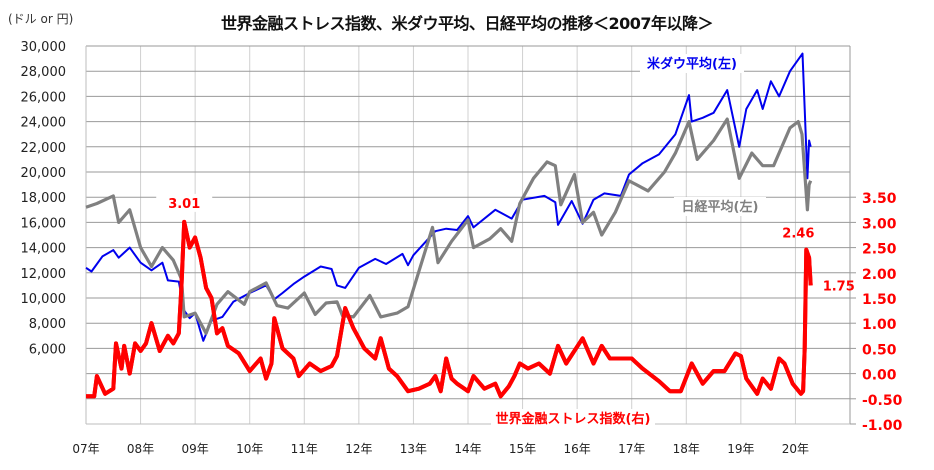 The width and height of the screenshot is (934, 470). I want to click on left-tick-label: 6,000, so click(47, 349).